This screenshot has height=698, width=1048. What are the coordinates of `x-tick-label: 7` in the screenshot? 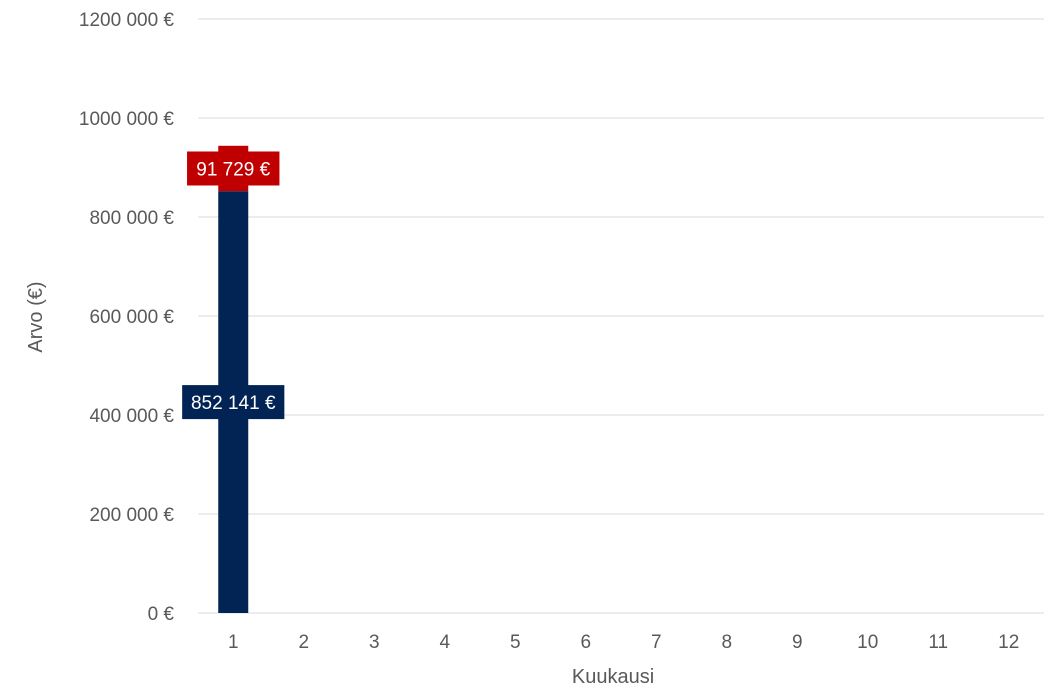 It's located at (656, 642).